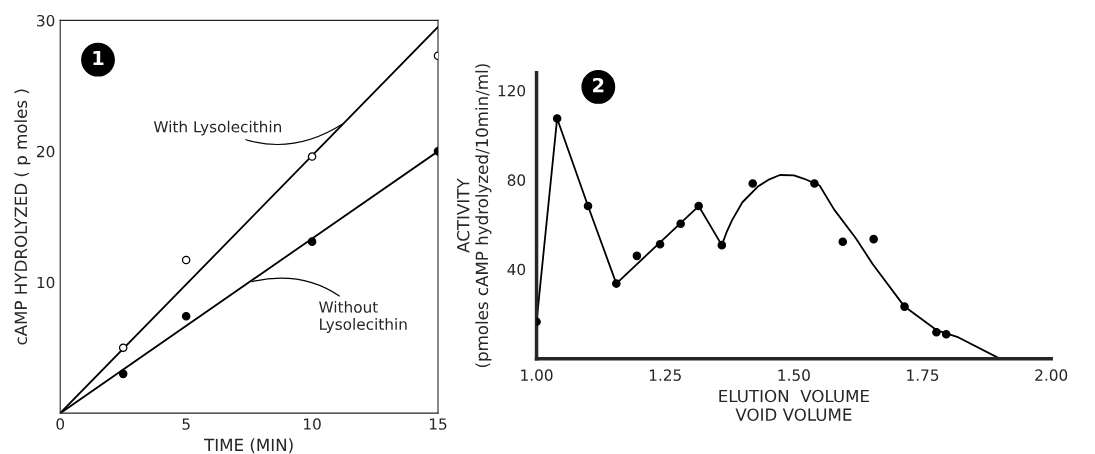  I want to click on annotation: 2, so click(598, 85).